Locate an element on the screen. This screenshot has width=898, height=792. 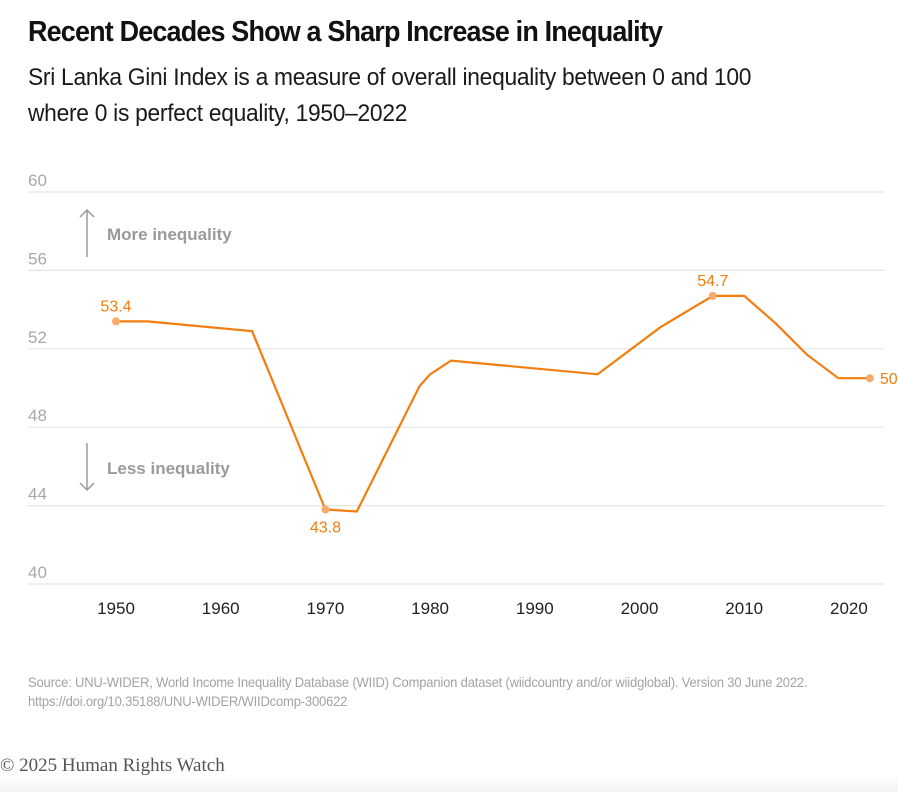
annotations: More inequality Less inequality is located at coordinates (155, 350).